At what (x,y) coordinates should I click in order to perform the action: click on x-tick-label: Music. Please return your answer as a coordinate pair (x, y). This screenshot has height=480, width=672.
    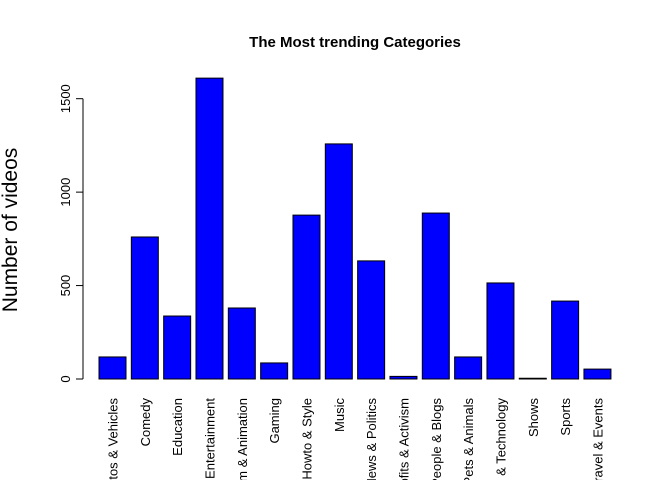
    Looking at the image, I should click on (339, 415).